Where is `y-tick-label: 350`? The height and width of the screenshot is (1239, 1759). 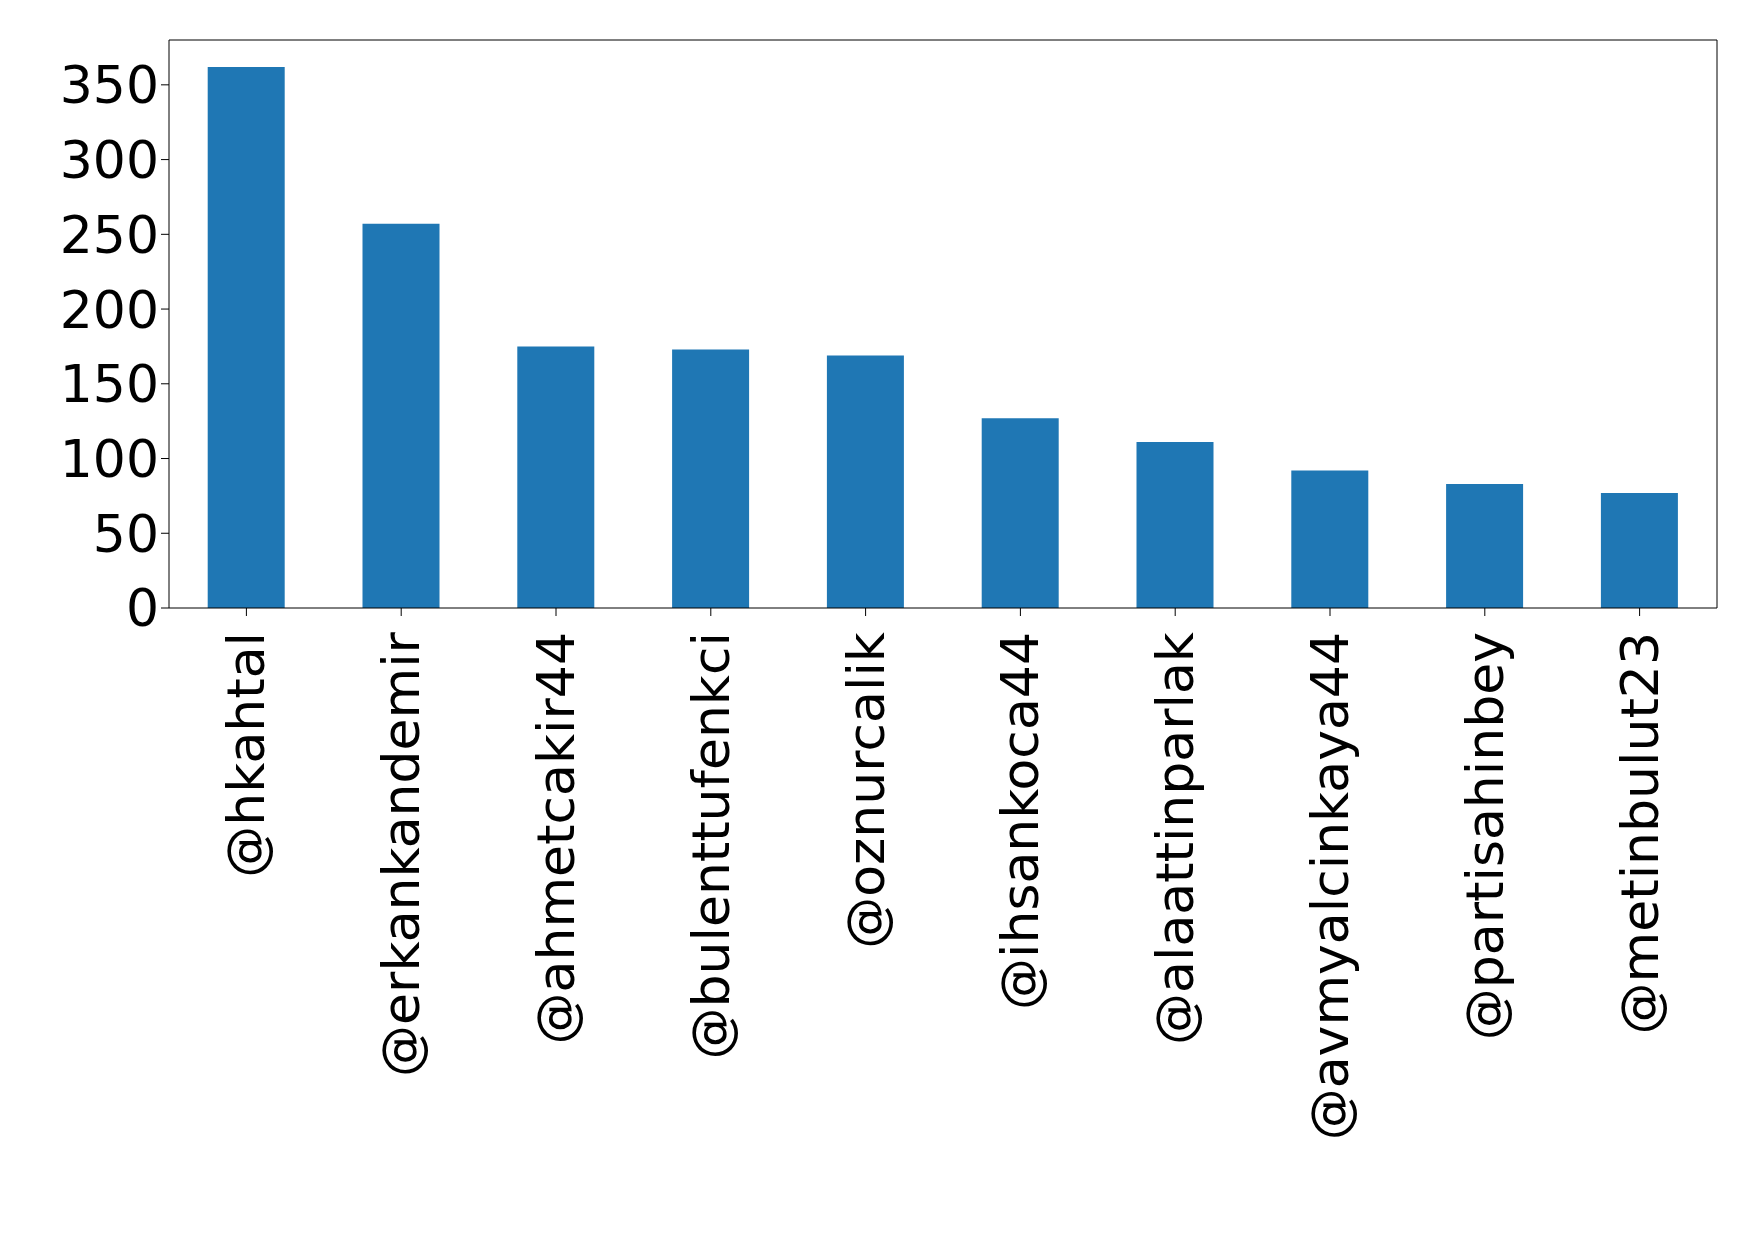
y-tick-label: 350 is located at coordinates (109, 85).